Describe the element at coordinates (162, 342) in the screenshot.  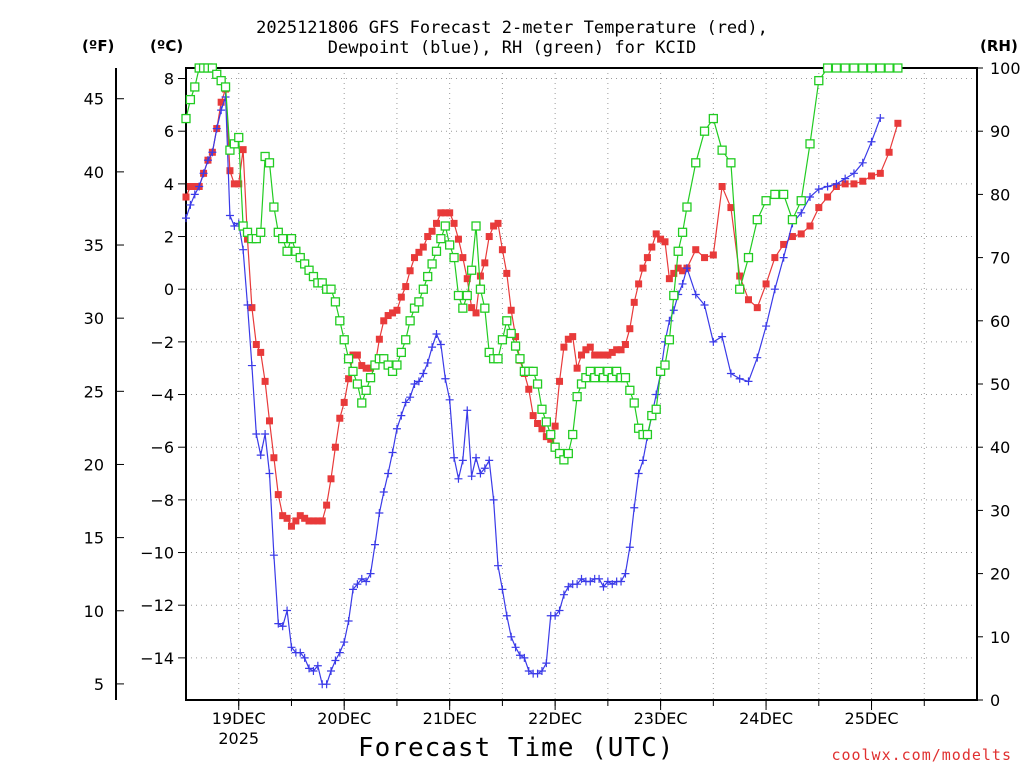
I see `celsius-tick-label: −2` at that location.